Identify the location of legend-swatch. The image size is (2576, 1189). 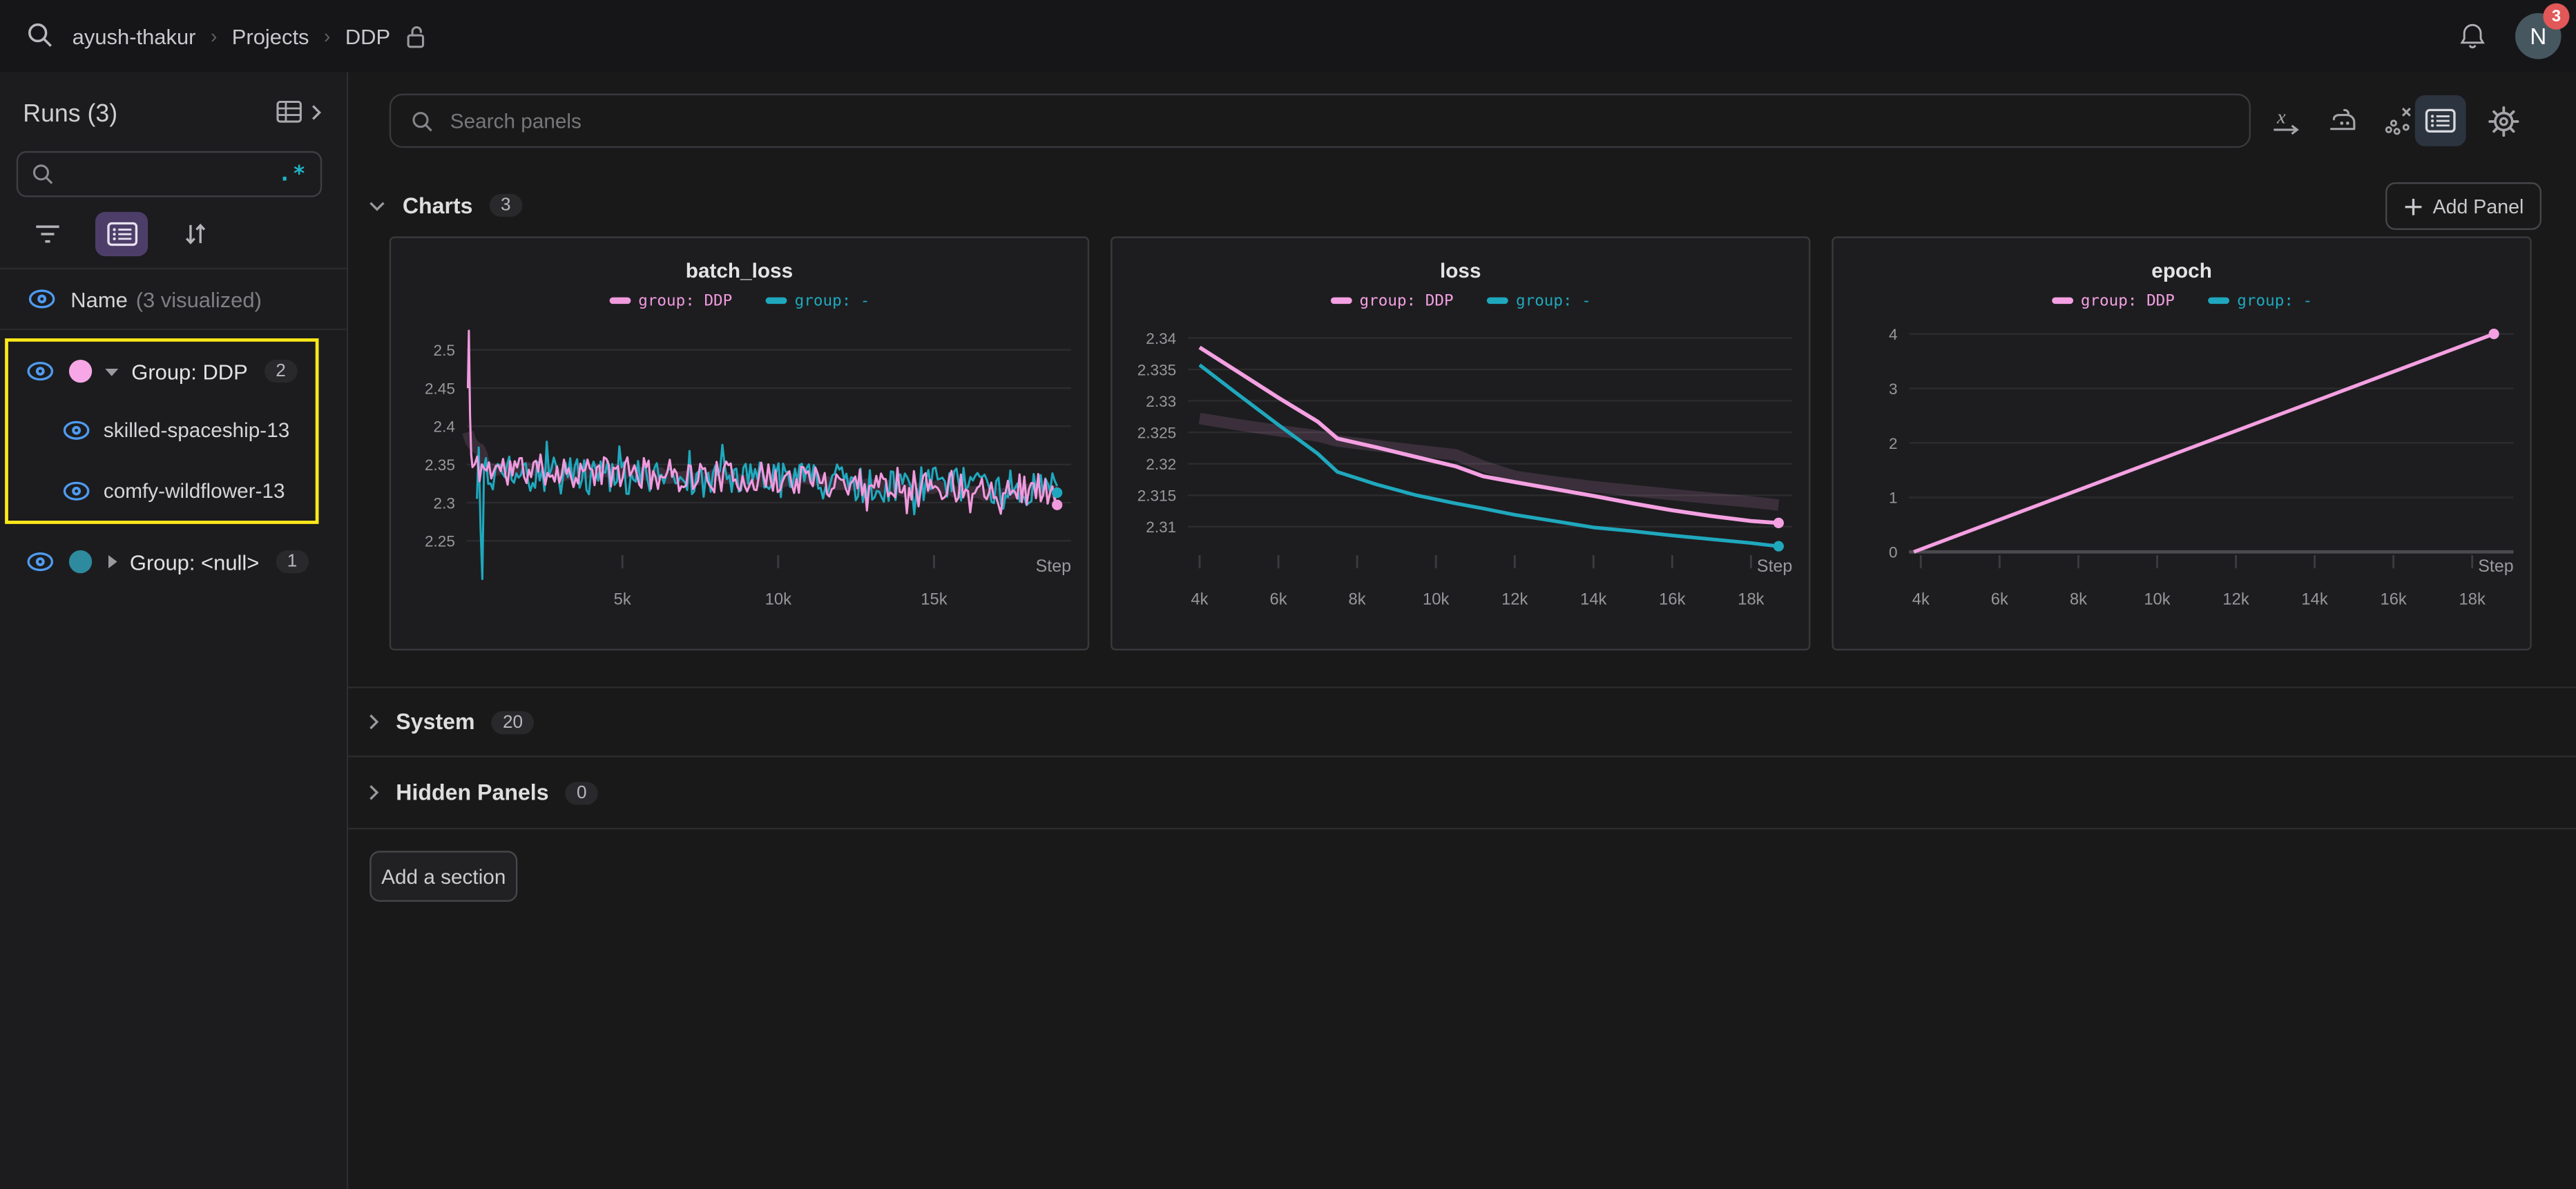
(776, 300).